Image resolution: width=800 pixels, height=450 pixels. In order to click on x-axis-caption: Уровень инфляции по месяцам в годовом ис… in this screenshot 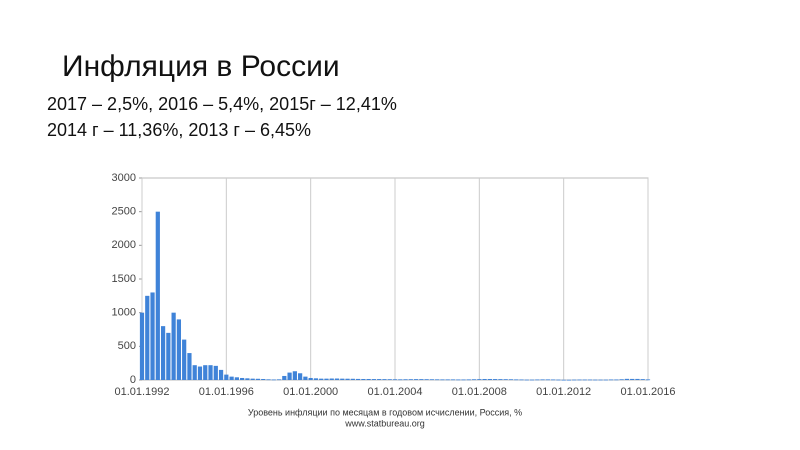, I will do `click(385, 412)`.